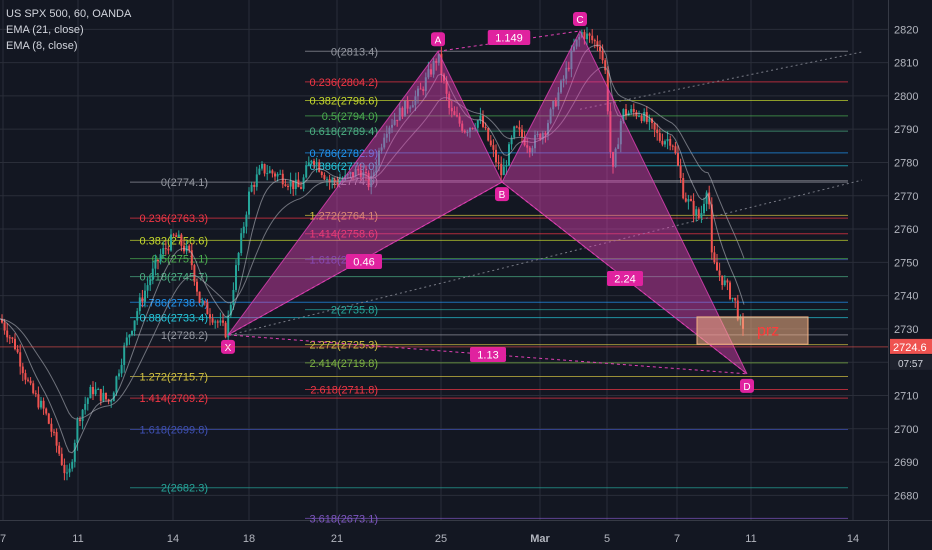 This screenshot has width=932, height=550. I want to click on pattern-point-d: D, so click(746, 387).